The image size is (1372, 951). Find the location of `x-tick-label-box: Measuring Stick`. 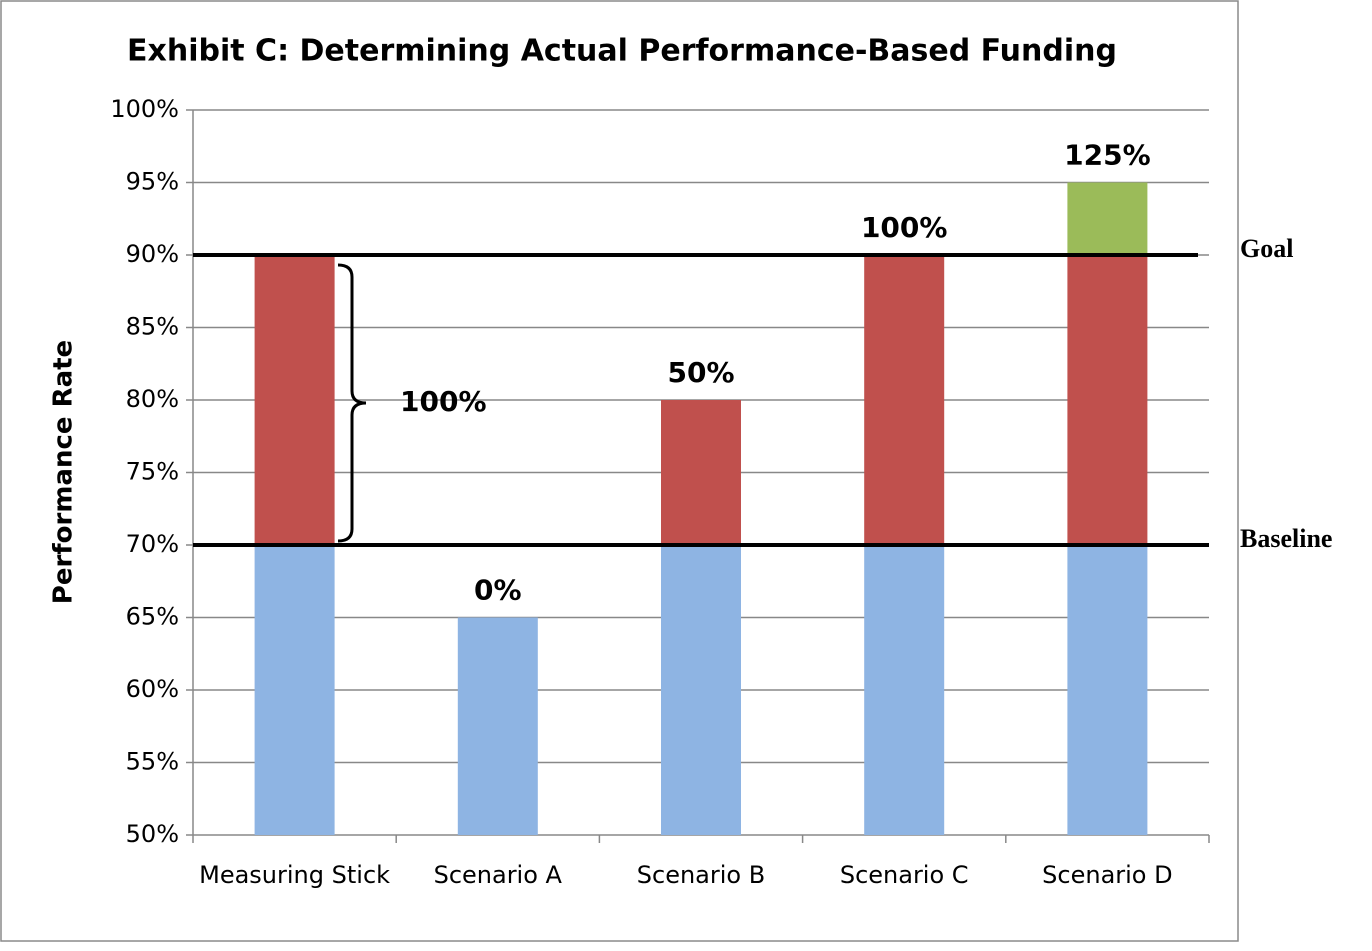

x-tick-label-box: Measuring Stick is located at coordinates (295, 875).